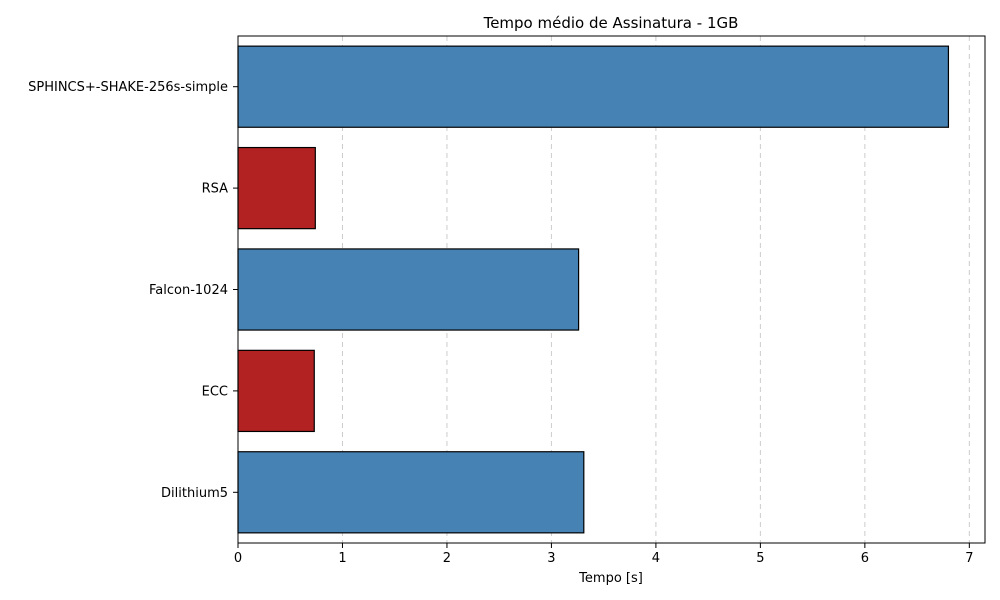 Image resolution: width=1000 pixels, height=600 pixels. Describe the element at coordinates (865, 558) in the screenshot. I see `x-tick-label: 6` at that location.